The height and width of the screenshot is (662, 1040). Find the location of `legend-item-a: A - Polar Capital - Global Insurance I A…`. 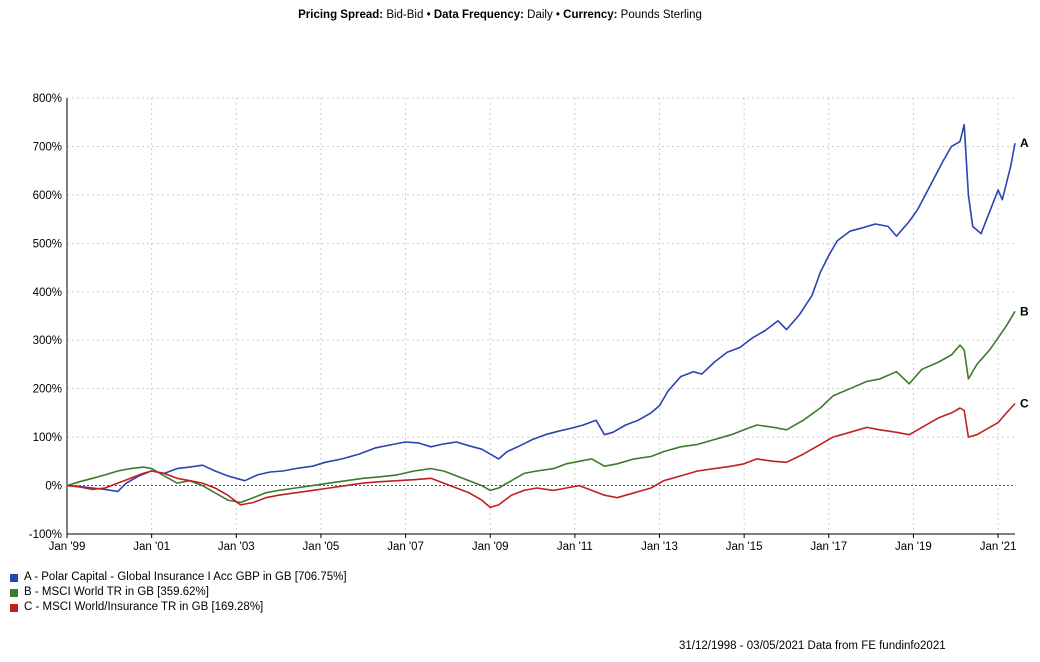

legend-item-a: A - Polar Capital - Global Insurance I A… is located at coordinates (178, 577).